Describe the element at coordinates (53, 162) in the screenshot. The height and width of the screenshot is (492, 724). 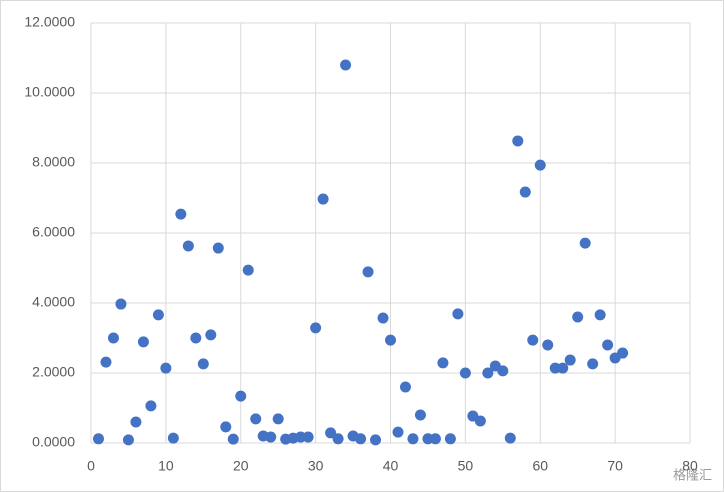
I see `y-tick-label: 8.0000` at that location.